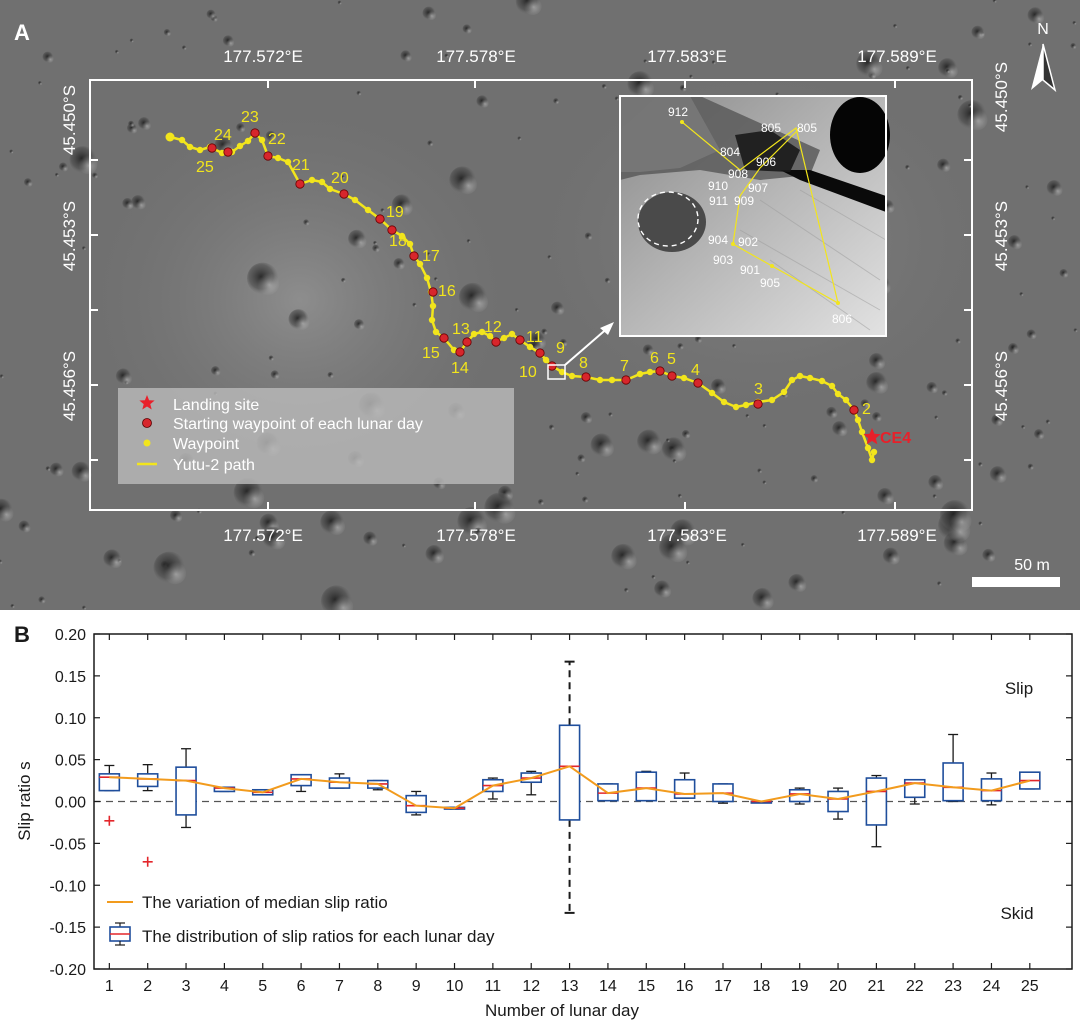  What do you see at coordinates (69, 120) in the screenshot?
I see `lat-label-left: 45.450°S` at bounding box center [69, 120].